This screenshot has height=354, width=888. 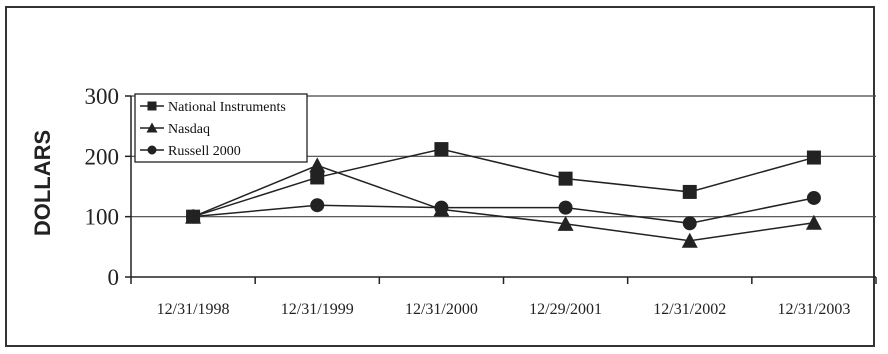 What do you see at coordinates (193, 309) in the screenshot?
I see `x-tick-label-1: 12/31/1998` at bounding box center [193, 309].